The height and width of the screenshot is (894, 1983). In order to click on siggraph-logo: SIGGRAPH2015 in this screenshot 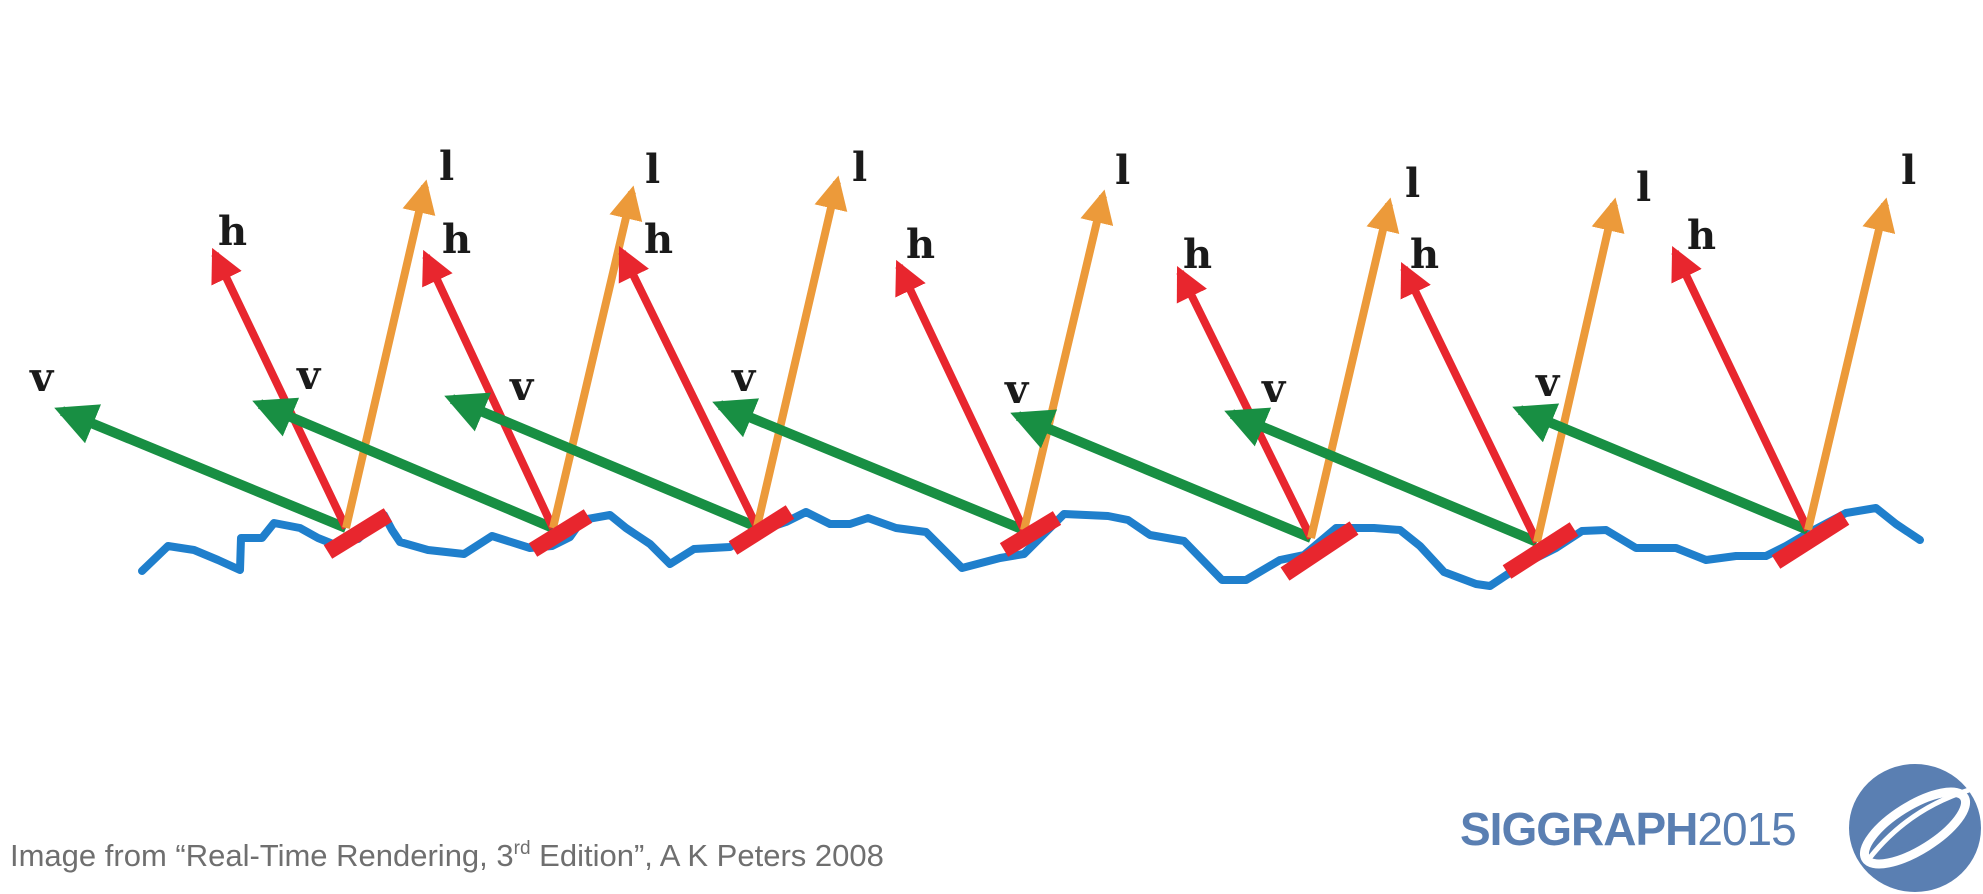, I will do `click(1720, 827)`.